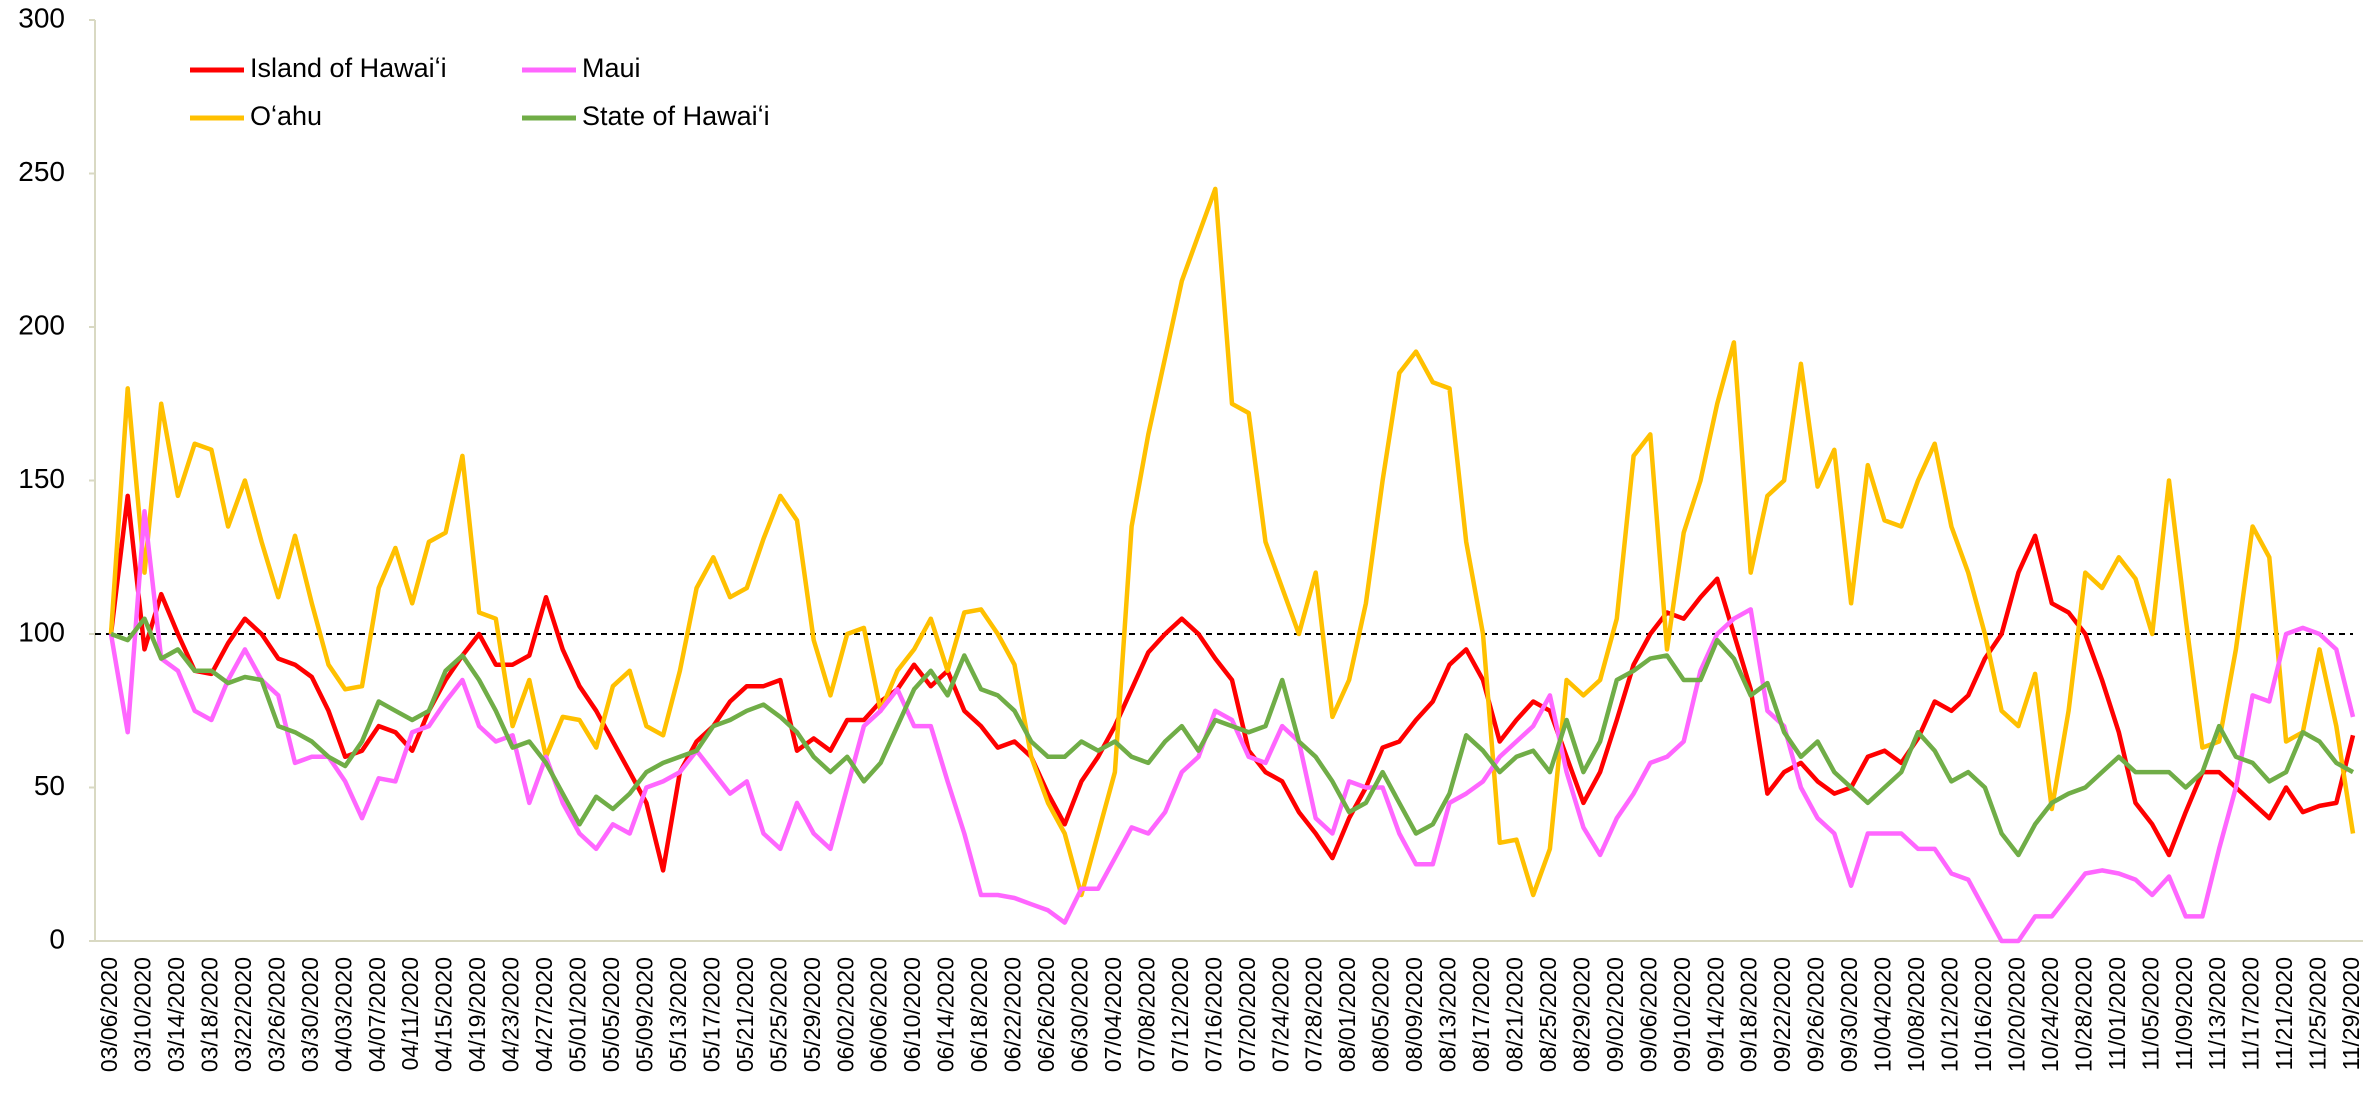 The image size is (2369, 1117). Describe the element at coordinates (1046, 1014) in the screenshot. I see `x-tick-label: 06/26/2020` at that location.